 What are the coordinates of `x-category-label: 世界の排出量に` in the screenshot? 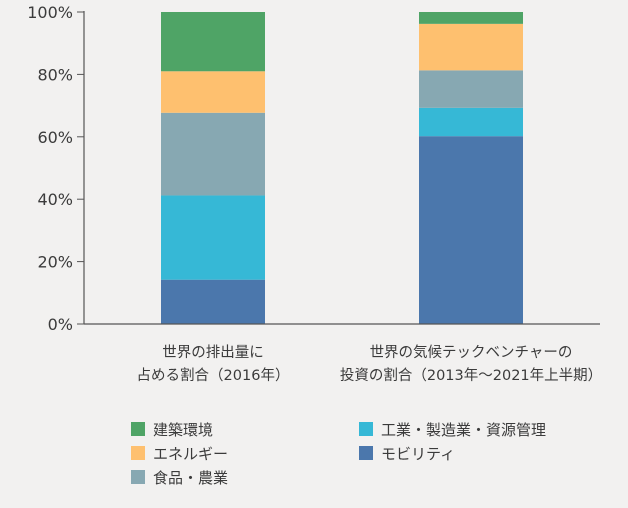 It's located at (213, 352).